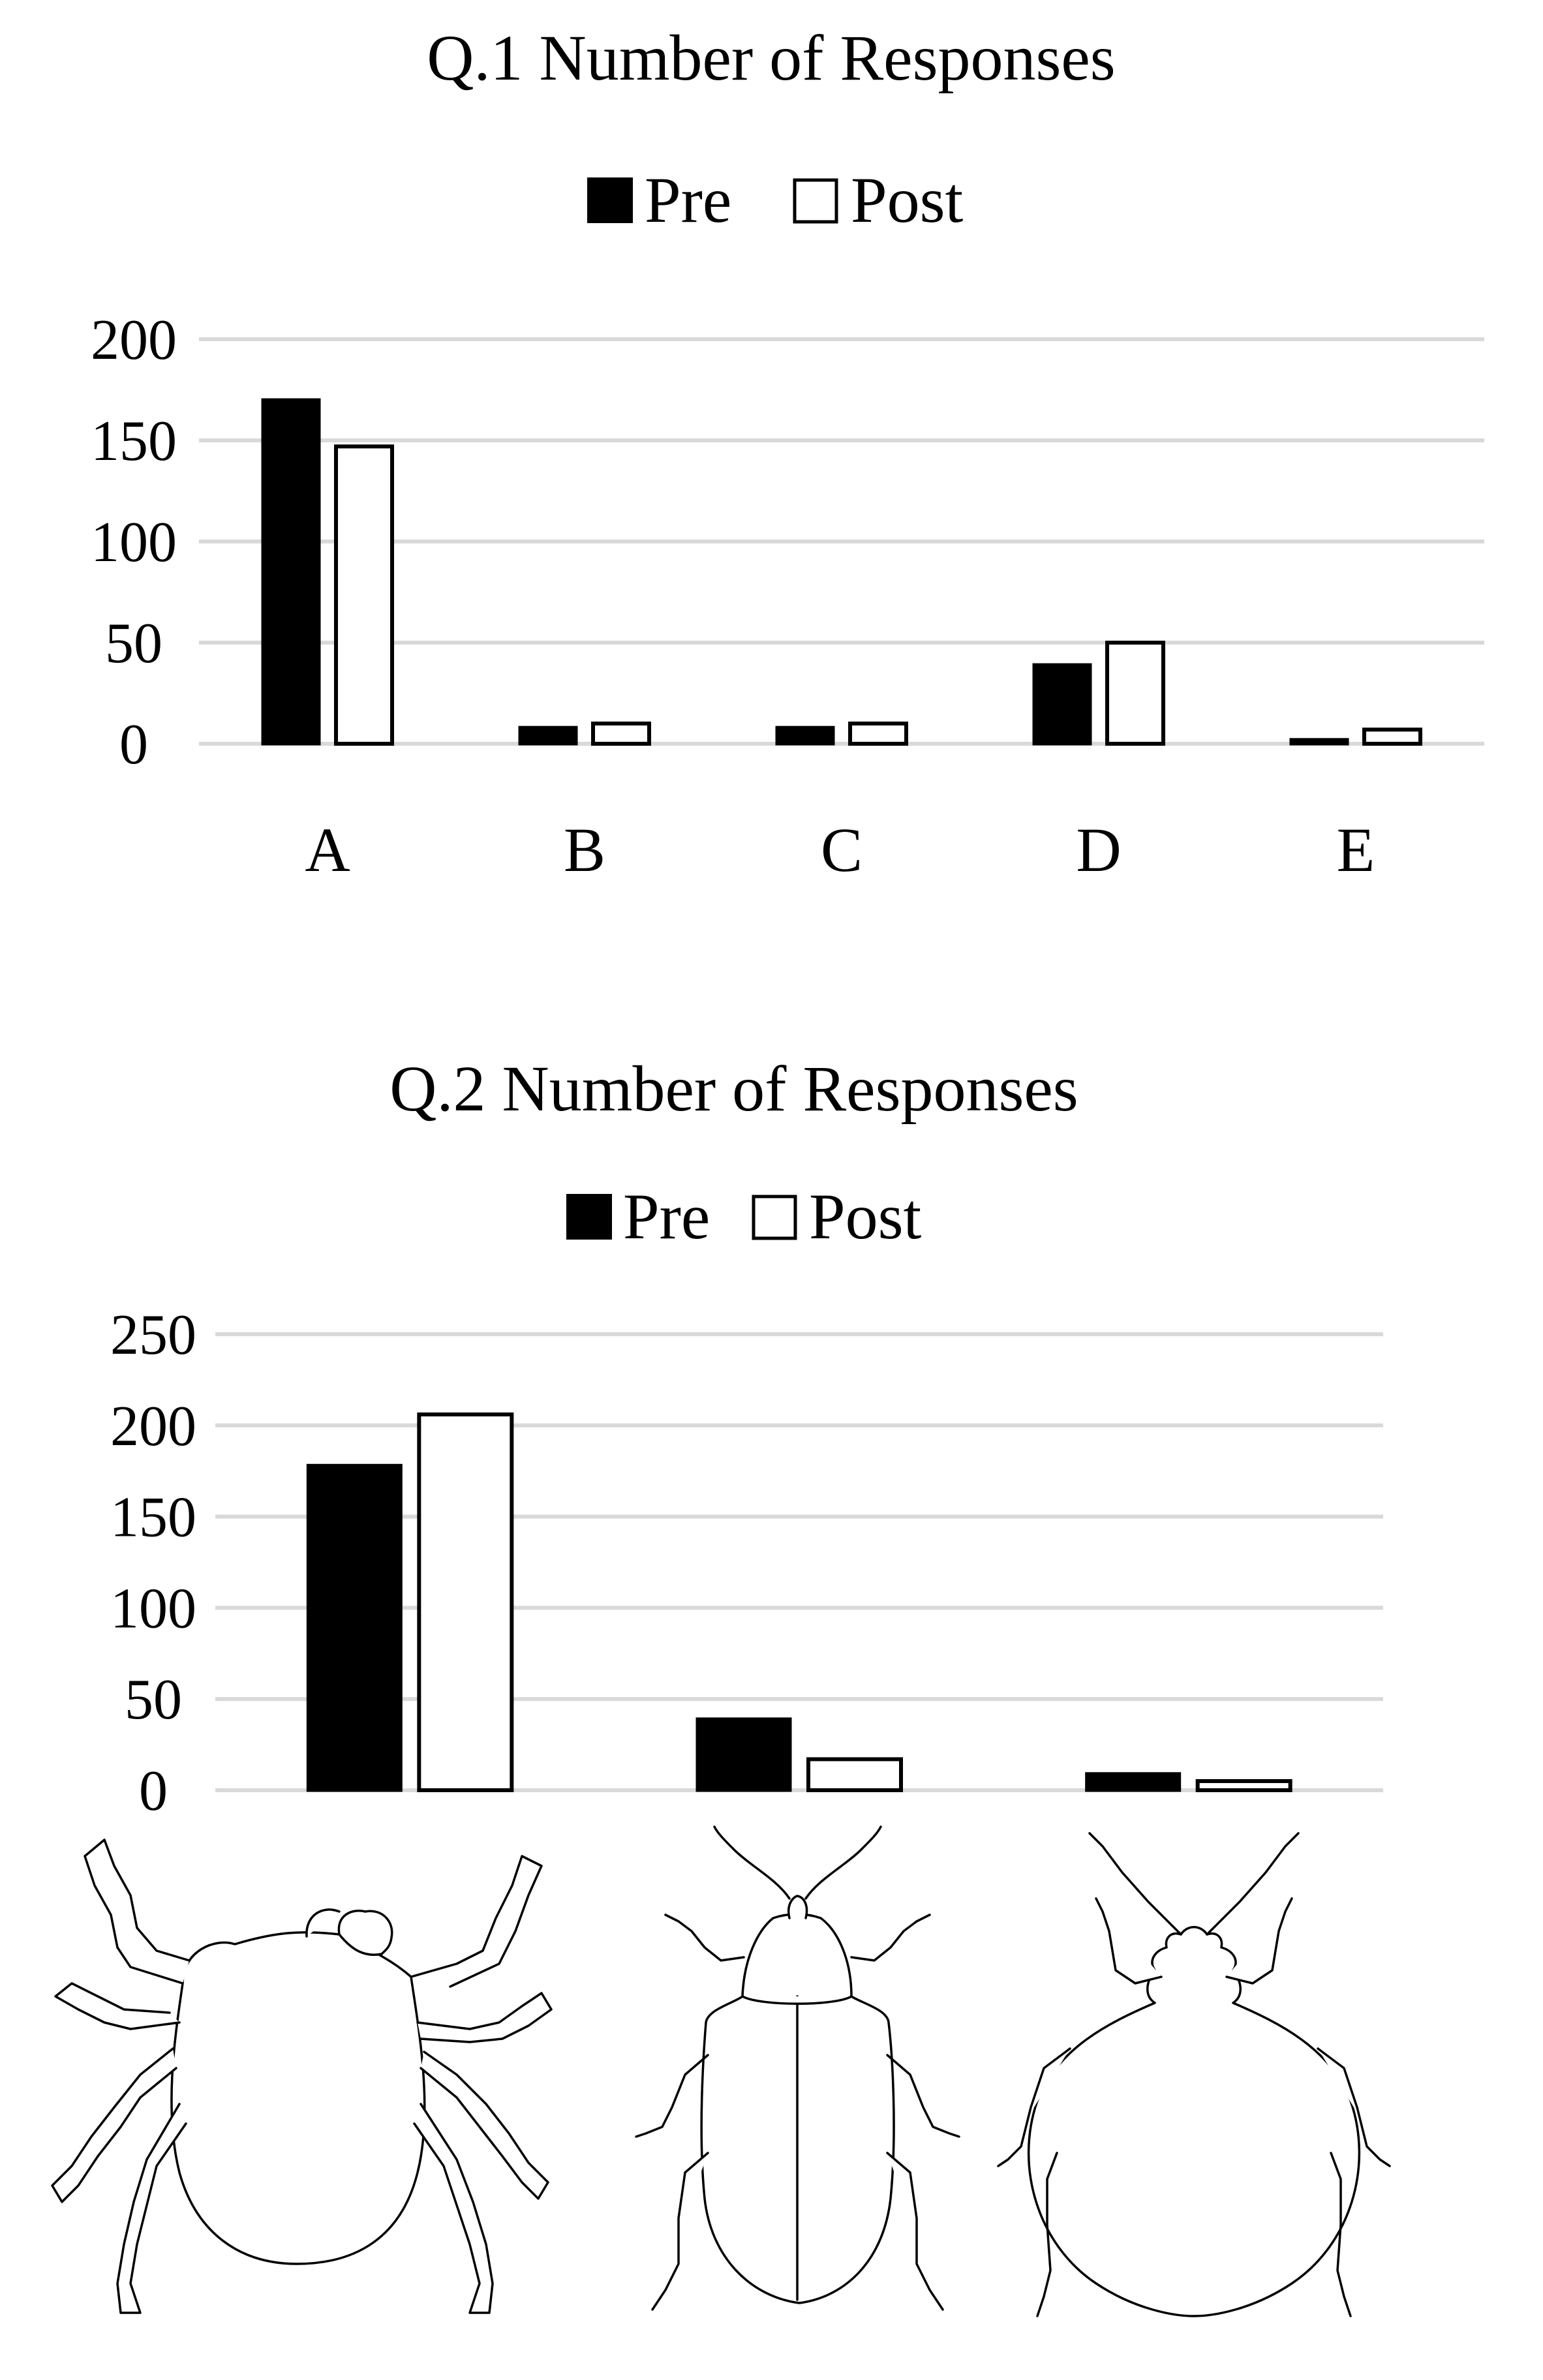 This screenshot has width=1543, height=2380. Describe the element at coordinates (548, 735) in the screenshot. I see `bar-pre-b` at that location.